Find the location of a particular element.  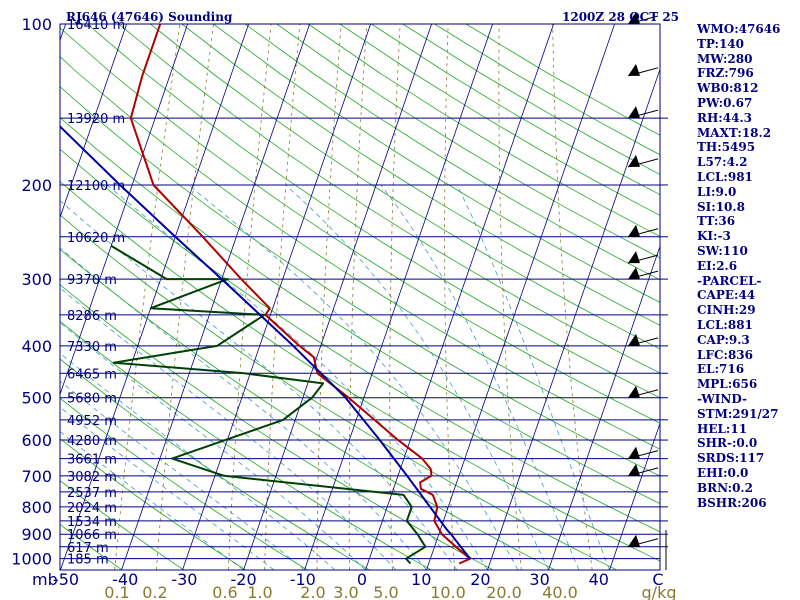

stat-item: SI:10.8 is located at coordinates (721, 206).